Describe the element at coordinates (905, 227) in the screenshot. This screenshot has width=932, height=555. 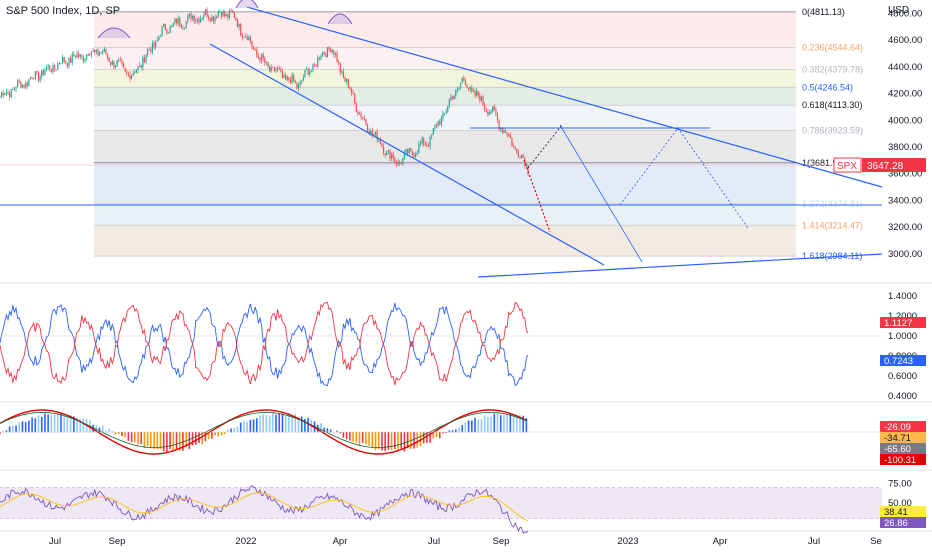
I see `price-tick-label: 3200.00` at that location.